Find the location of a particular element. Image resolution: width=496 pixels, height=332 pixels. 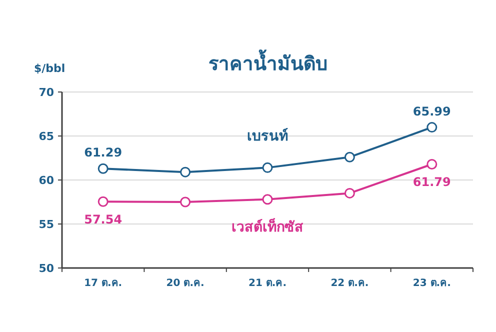

y-axis-title: $/bbl is located at coordinates (50, 68).